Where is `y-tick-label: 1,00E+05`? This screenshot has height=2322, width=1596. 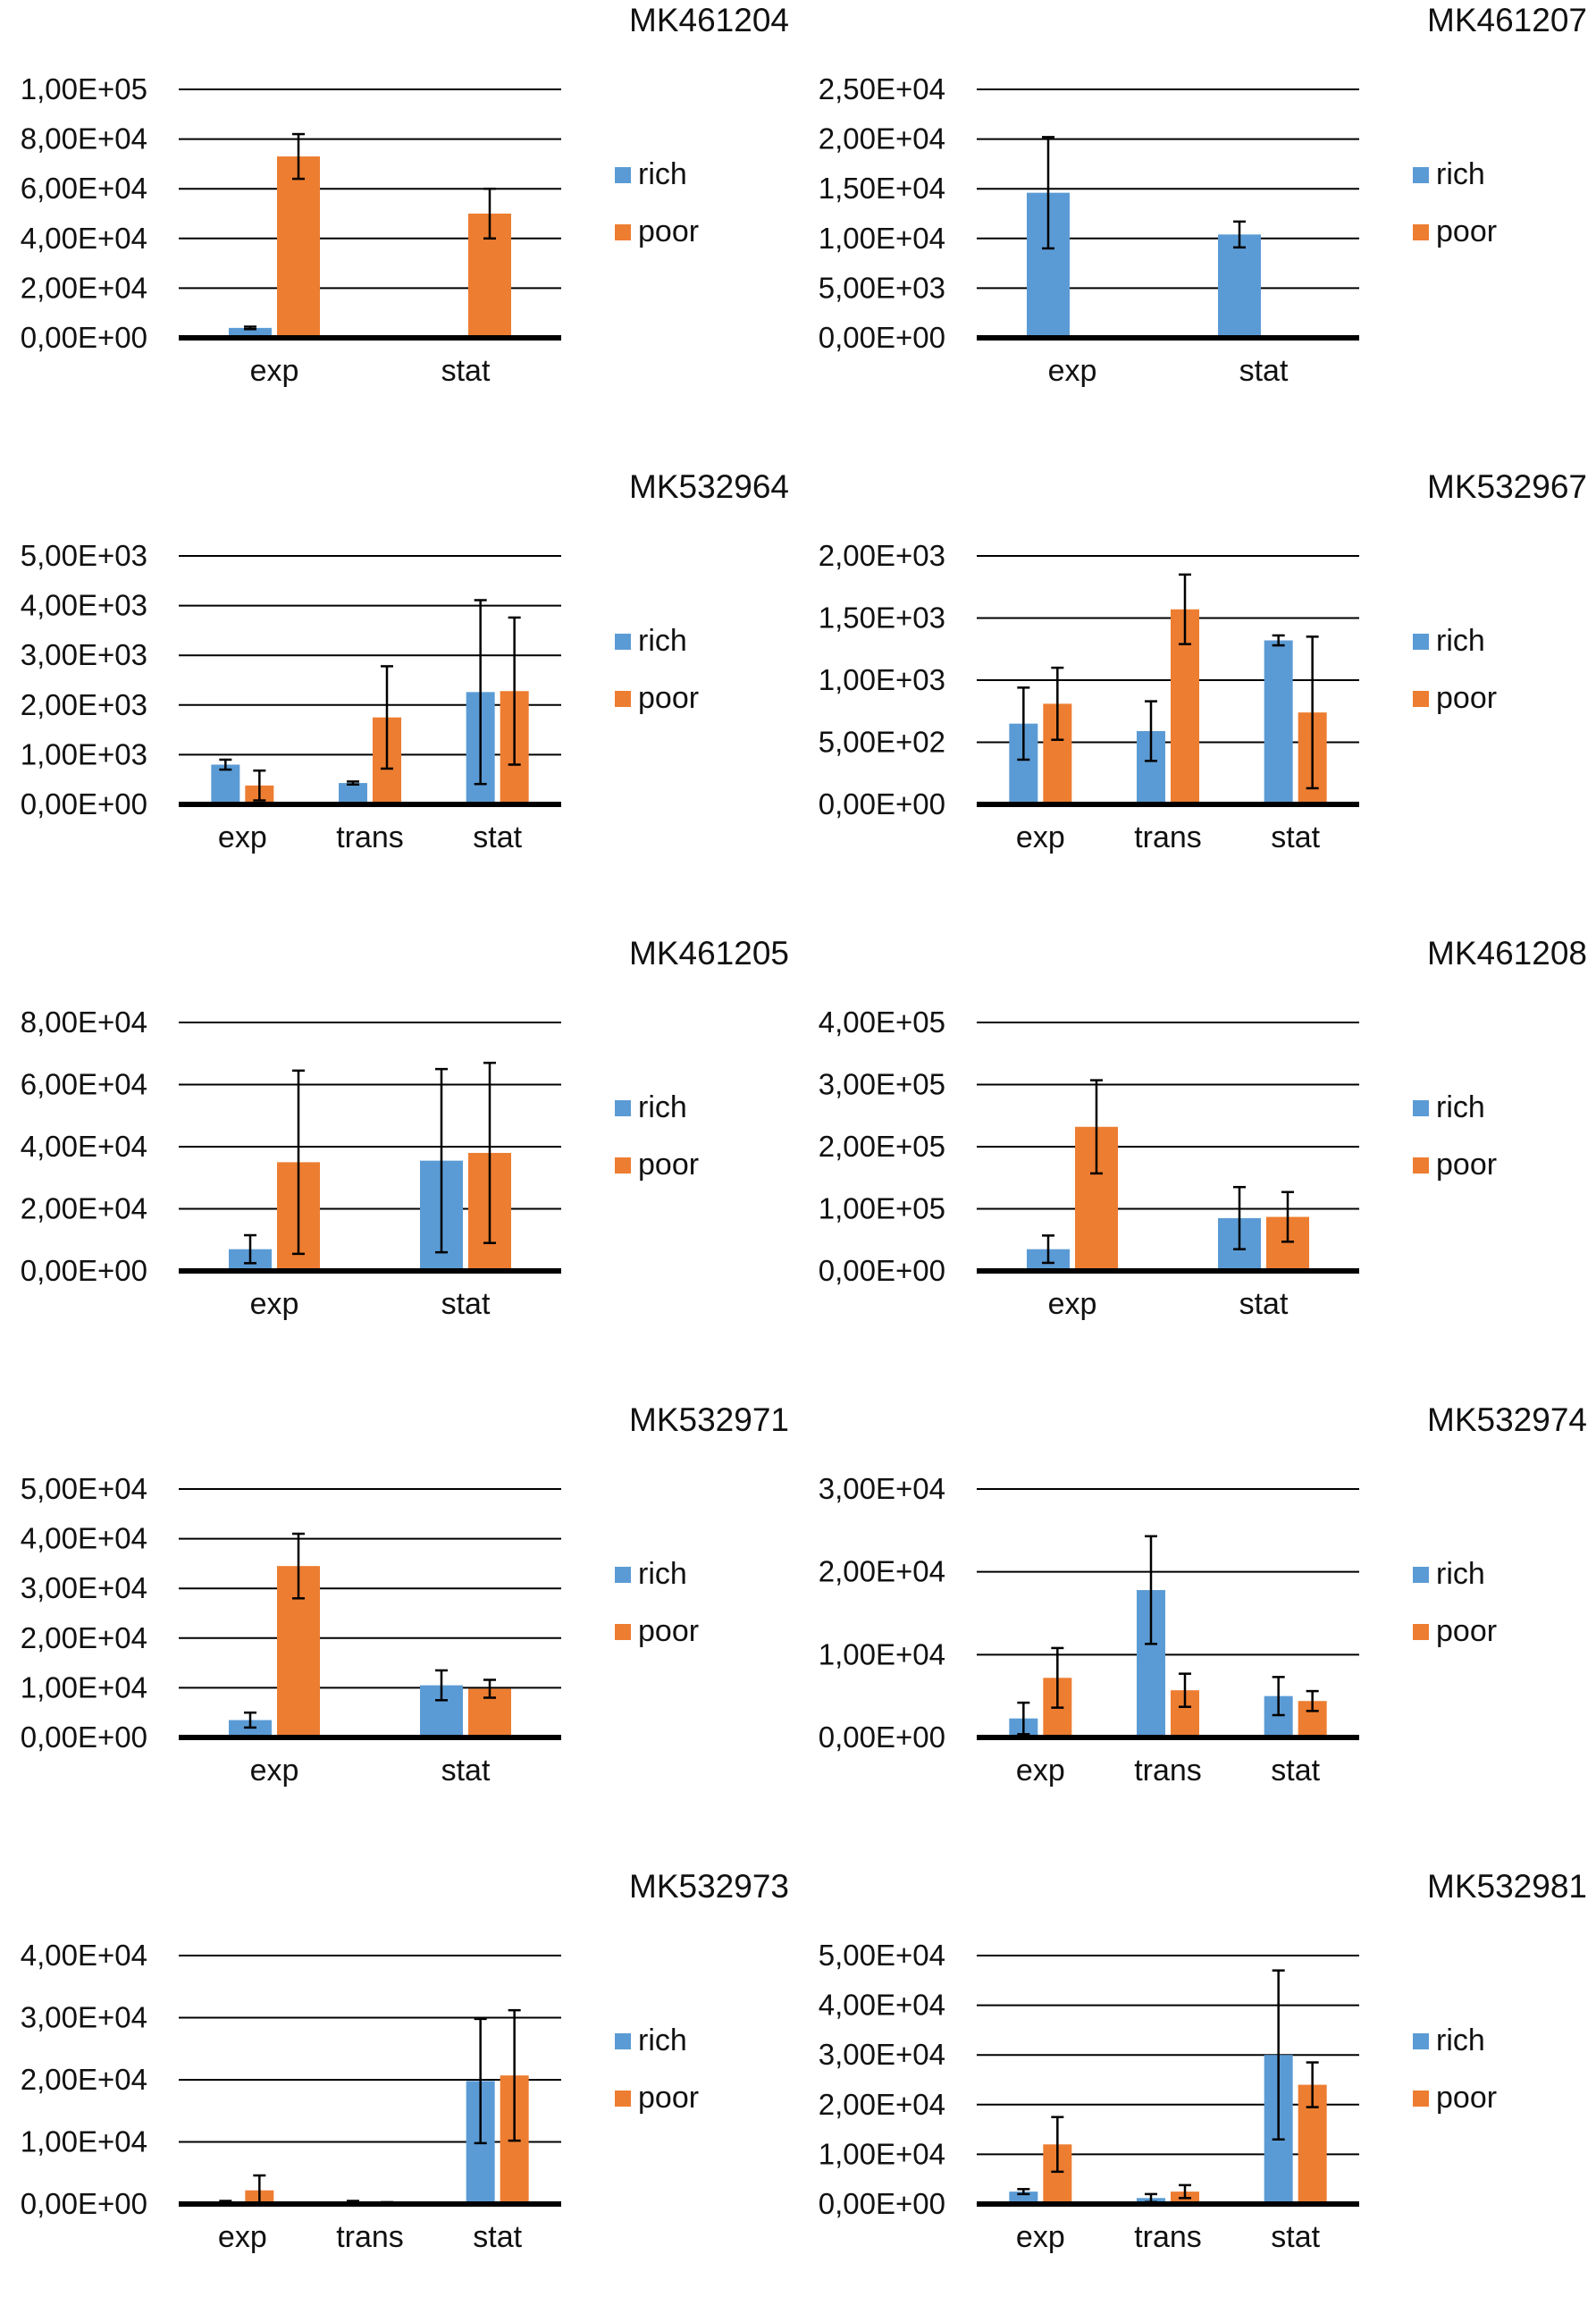
y-tick-label: 1,00E+05 is located at coordinates (84, 89).